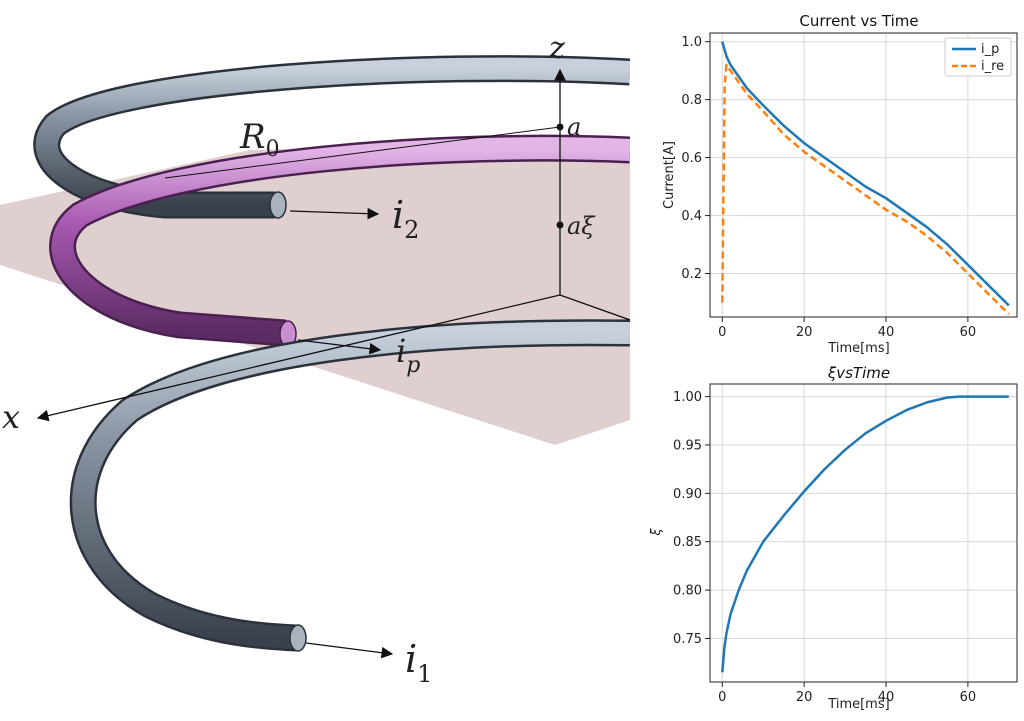 This screenshot has width=1024, height=721. Describe the element at coordinates (687, 639) in the screenshot. I see `c2-ytick-label-0: 0.75` at that location.